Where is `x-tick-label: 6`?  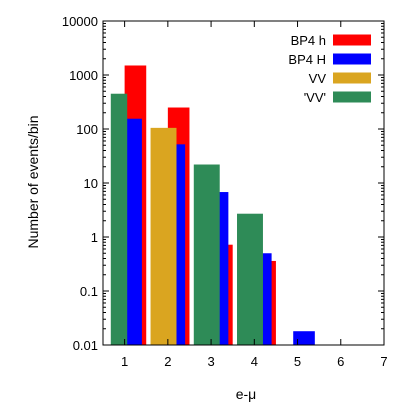 x-tick-label: 6 is located at coordinates (340, 361).